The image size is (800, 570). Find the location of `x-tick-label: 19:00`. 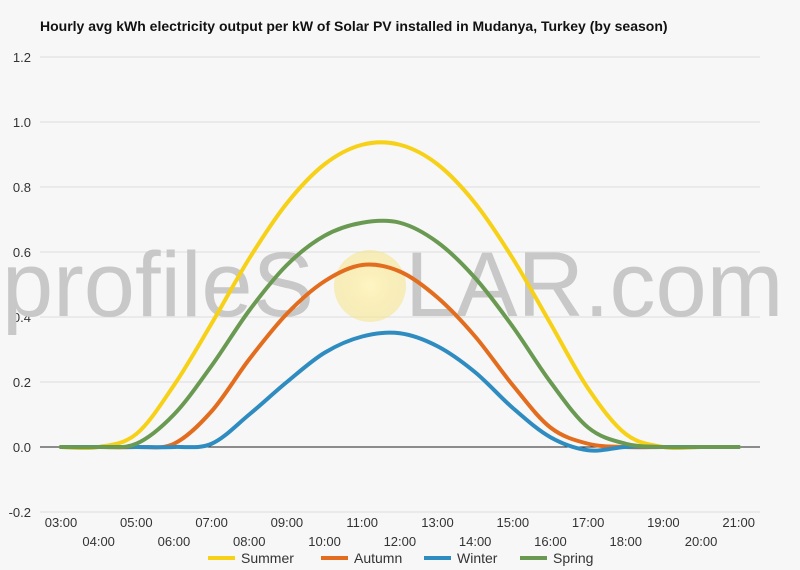

x-tick-label: 19:00 is located at coordinates (663, 522).